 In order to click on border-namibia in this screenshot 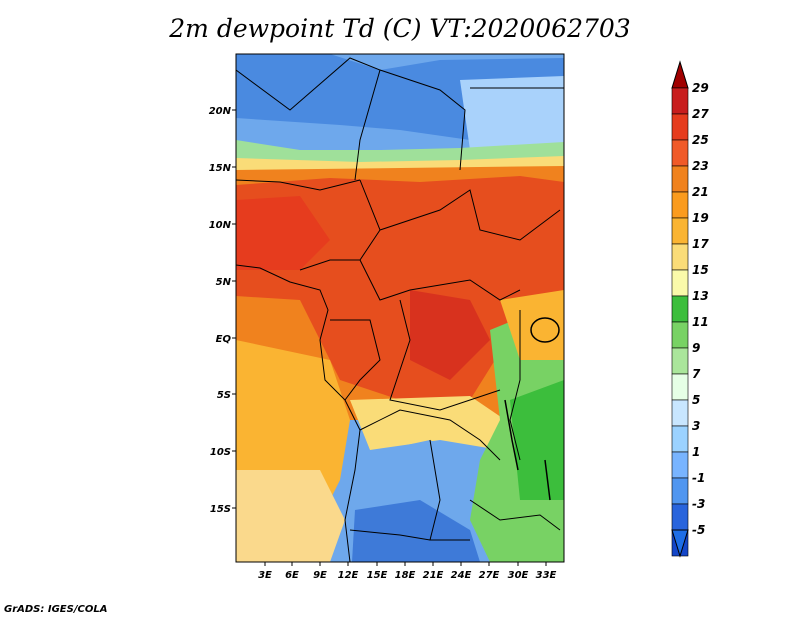, I will do `click(390, 535)`.